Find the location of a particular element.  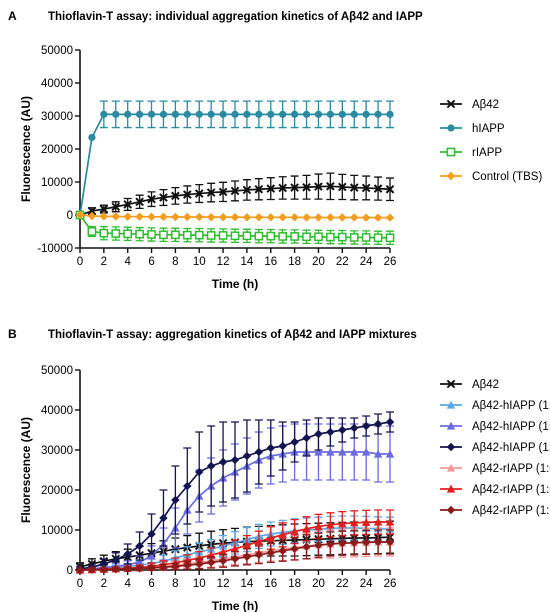

legend-label: Control (TBS) is located at coordinates (507, 177).